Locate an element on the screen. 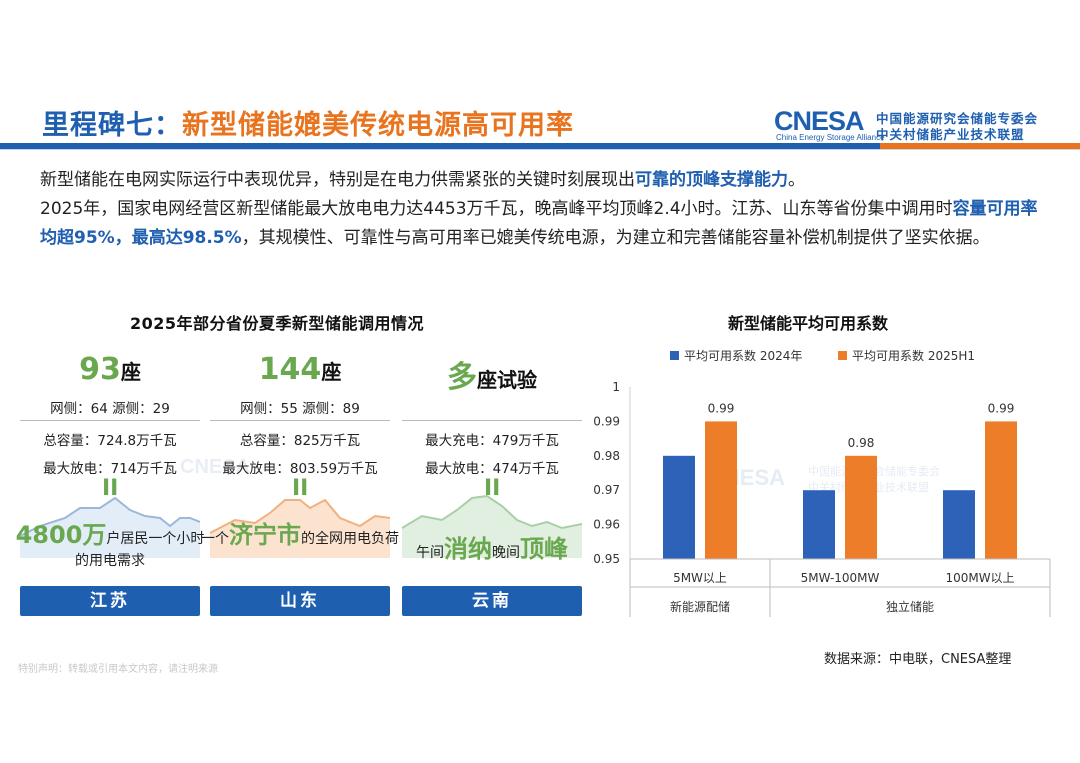 The width and height of the screenshot is (1080, 763). chart-title: 新型储能平均可用系数 is located at coordinates (808, 323).